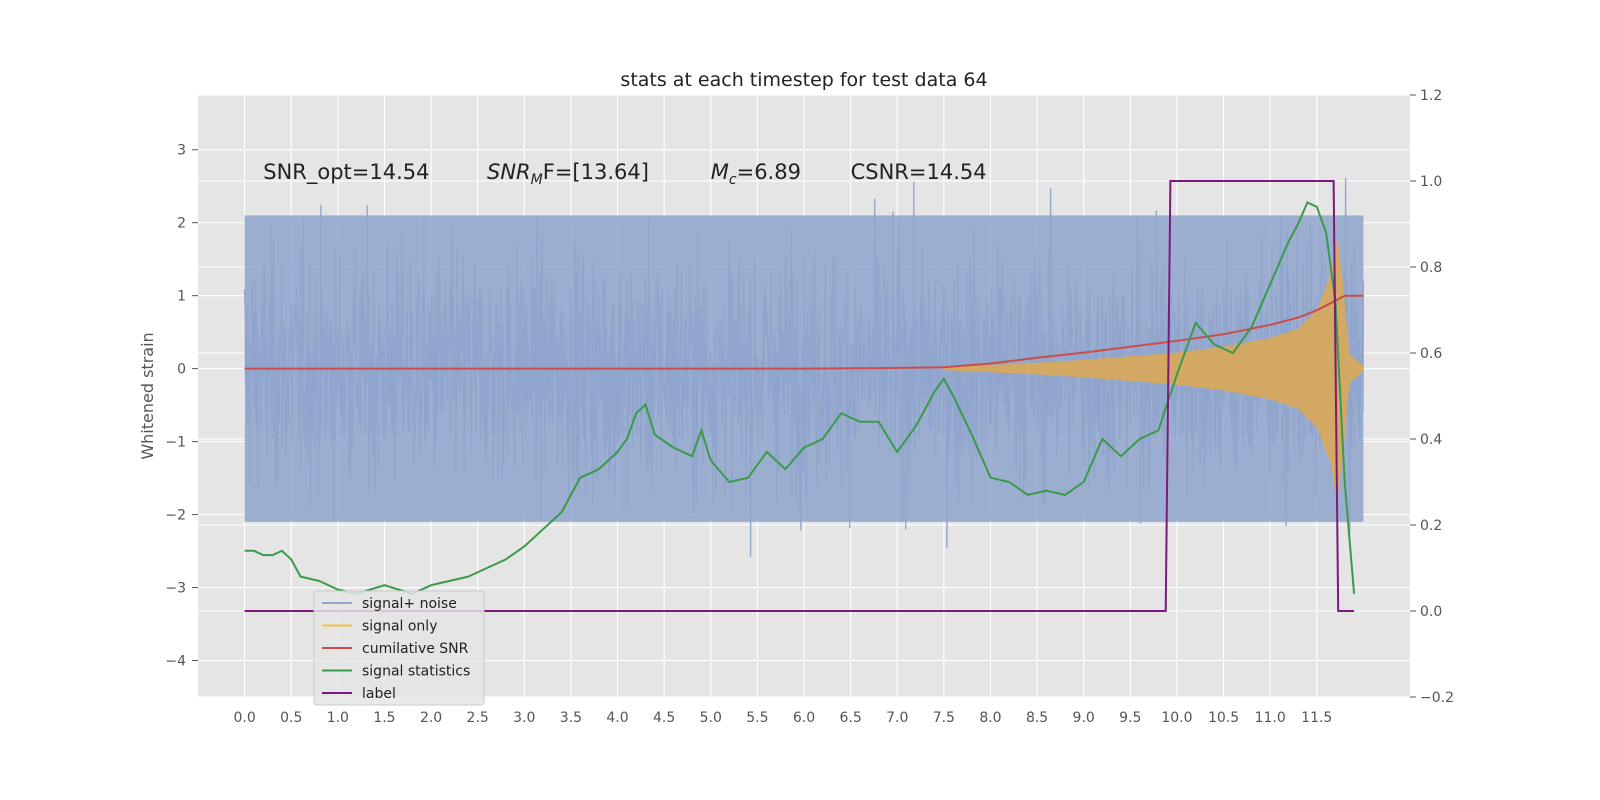 This screenshot has height=800, width=1600. What do you see at coordinates (175, 443) in the screenshot?
I see `y-tick-label: −1` at bounding box center [175, 443].